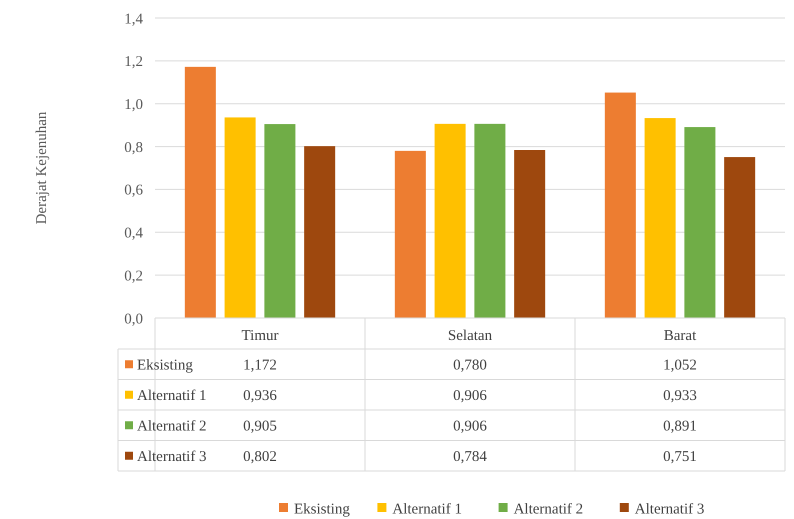 The height and width of the screenshot is (519, 794). What do you see at coordinates (172, 396) in the screenshot?
I see `legend-label: Alternatif 1` at bounding box center [172, 396].